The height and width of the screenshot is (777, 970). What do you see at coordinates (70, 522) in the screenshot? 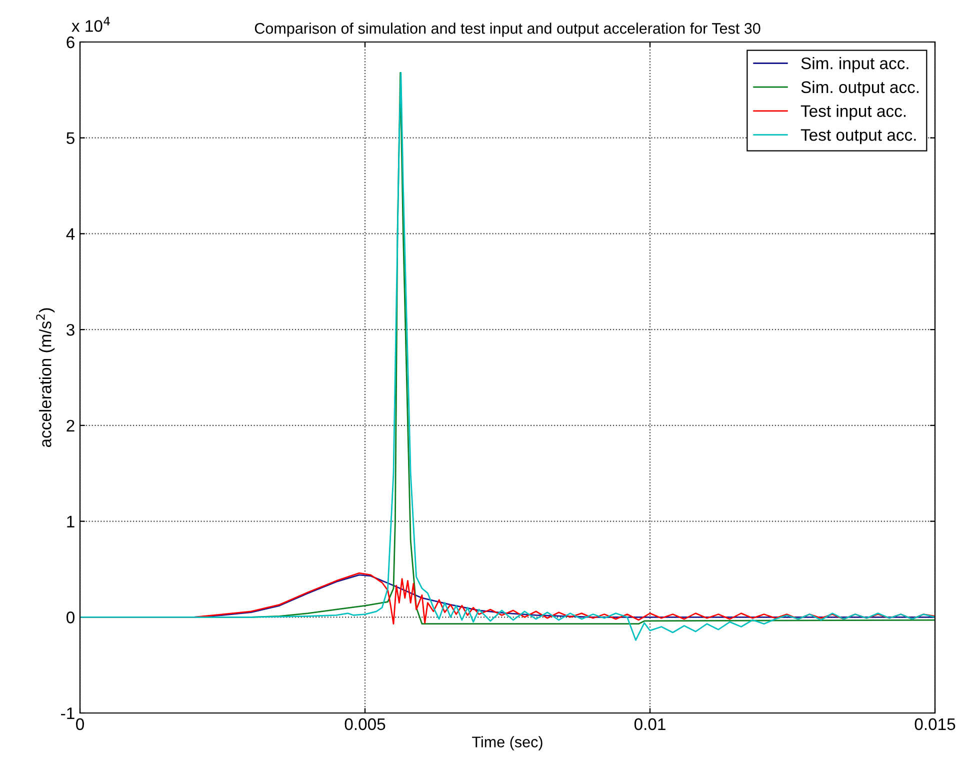
I see `y-tick-label: 1` at bounding box center [70, 522].